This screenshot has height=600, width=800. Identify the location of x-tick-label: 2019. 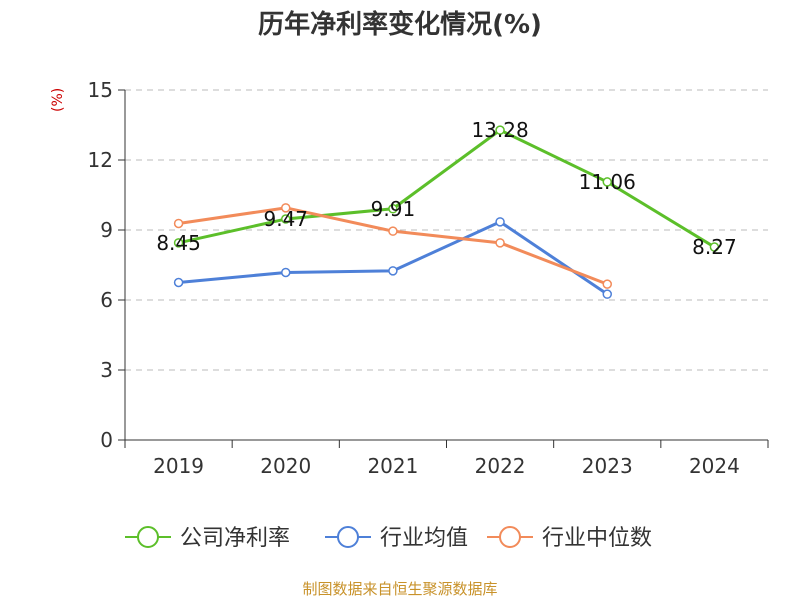
(178, 466).